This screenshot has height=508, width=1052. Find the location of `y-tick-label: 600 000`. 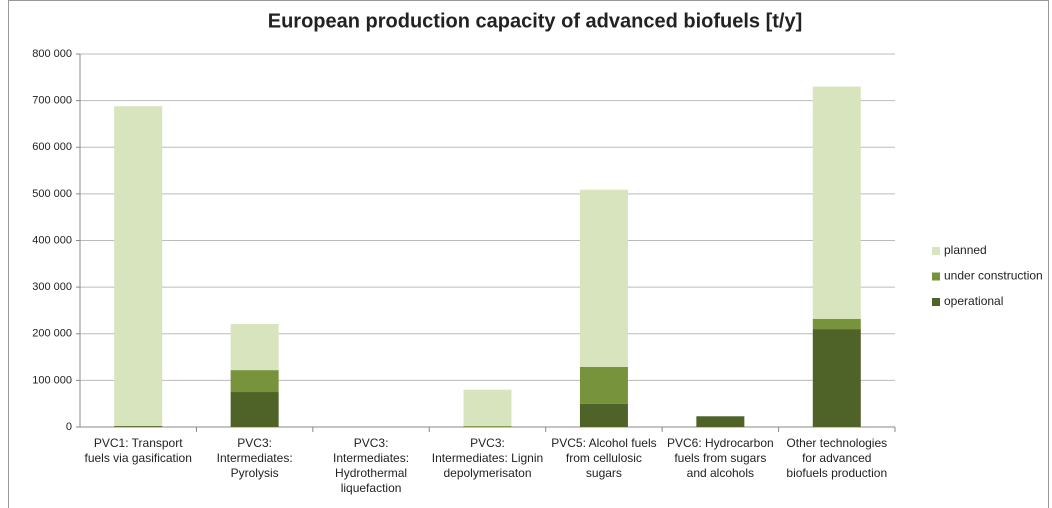

y-tick-label: 600 000 is located at coordinates (52, 147).